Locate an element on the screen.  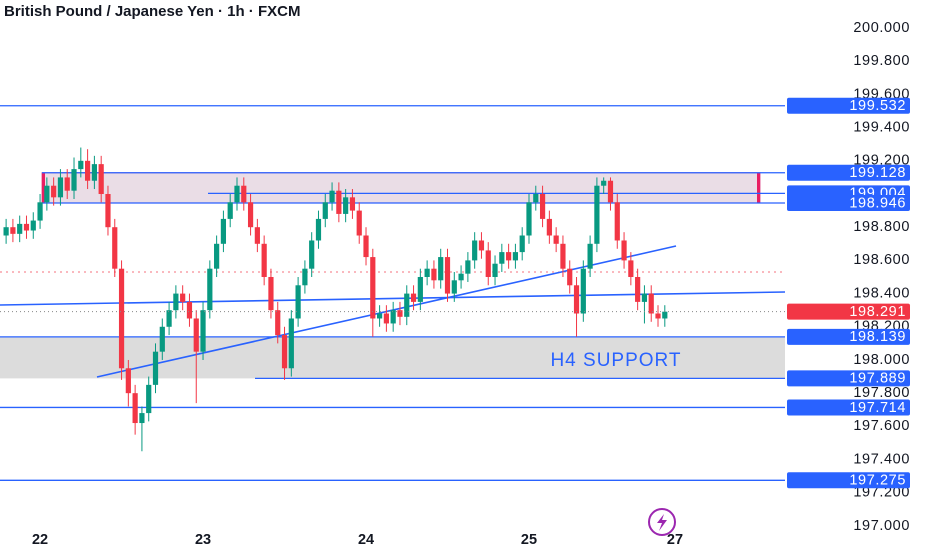
x-tick-label: 22 is located at coordinates (40, 540).